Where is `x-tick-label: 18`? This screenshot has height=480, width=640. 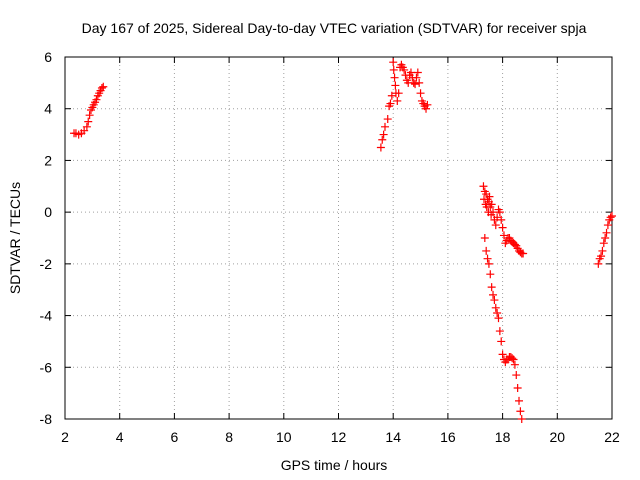 x-tick-label: 18 is located at coordinates (503, 437).